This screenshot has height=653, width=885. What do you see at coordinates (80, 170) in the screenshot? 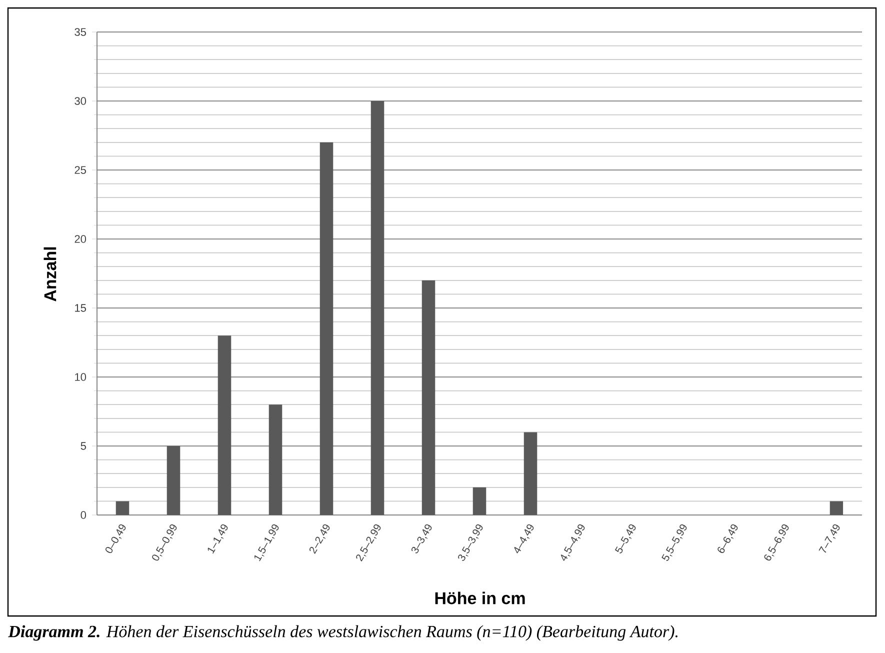
I see `y-tick-label: 25` at bounding box center [80, 170].